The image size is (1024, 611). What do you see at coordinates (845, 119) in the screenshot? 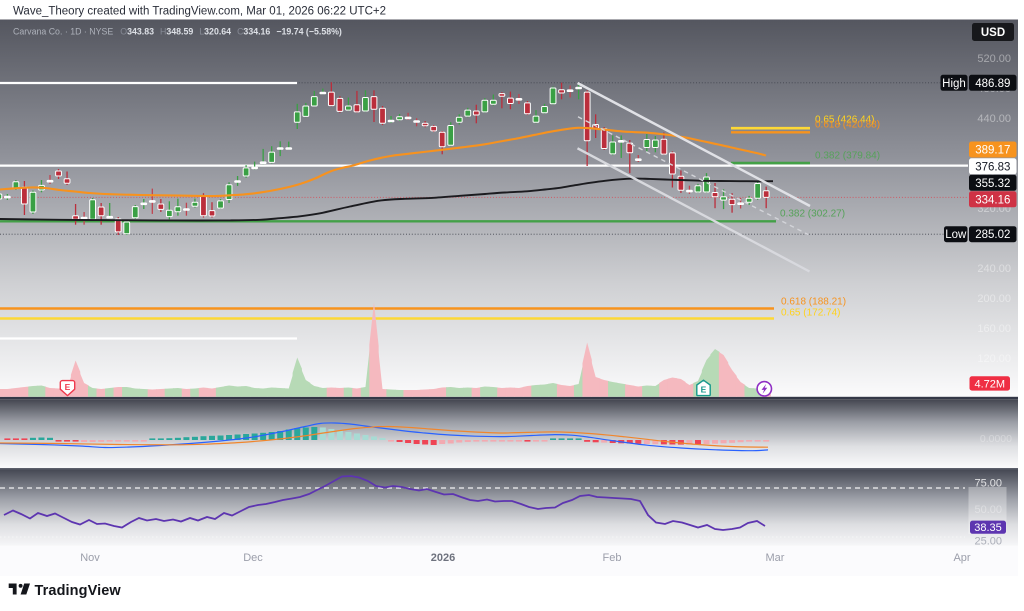
I see `svg-text: 0.65 (426.44)` at bounding box center [845, 119].